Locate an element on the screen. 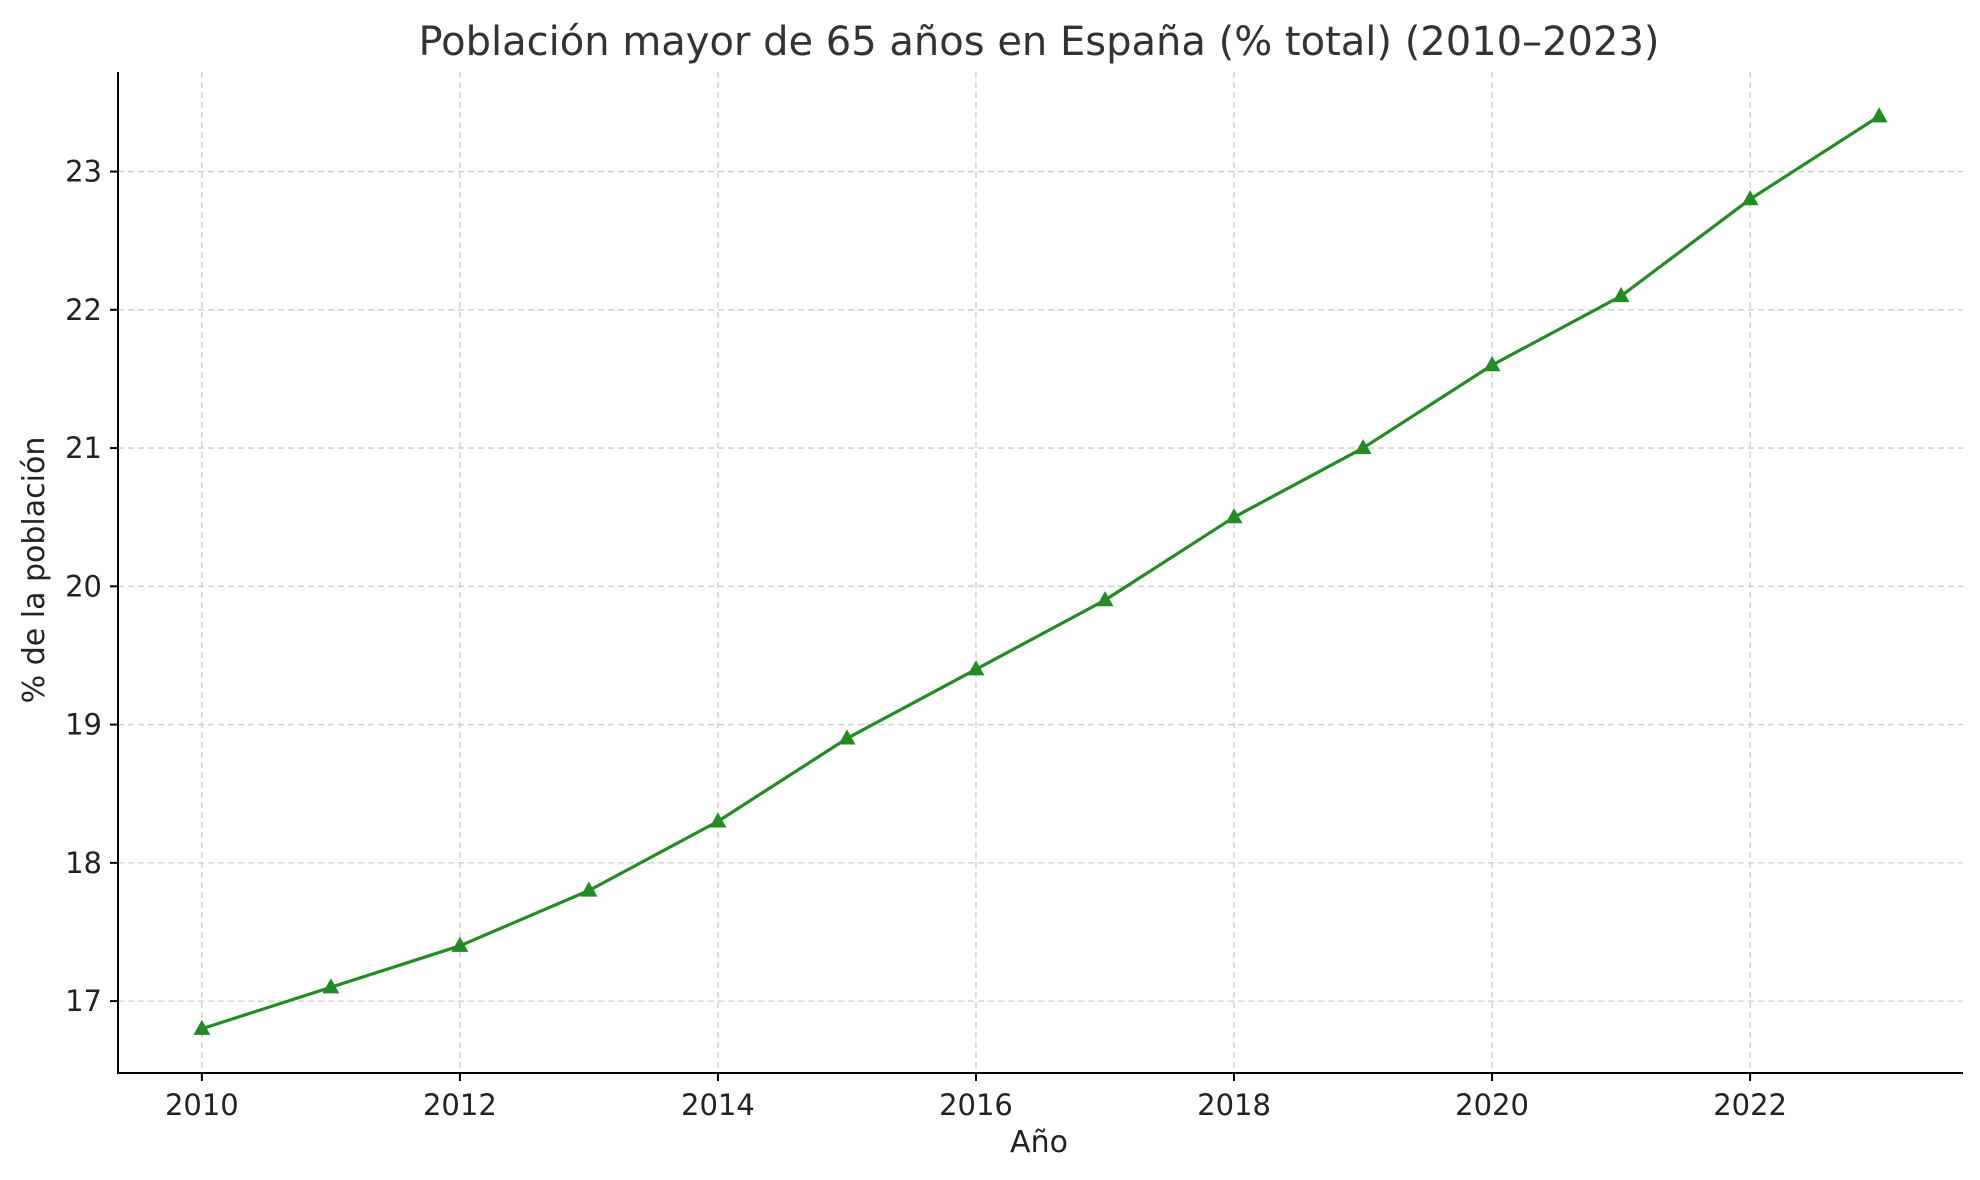  x-tick-label: 2018 is located at coordinates (1234, 1105).